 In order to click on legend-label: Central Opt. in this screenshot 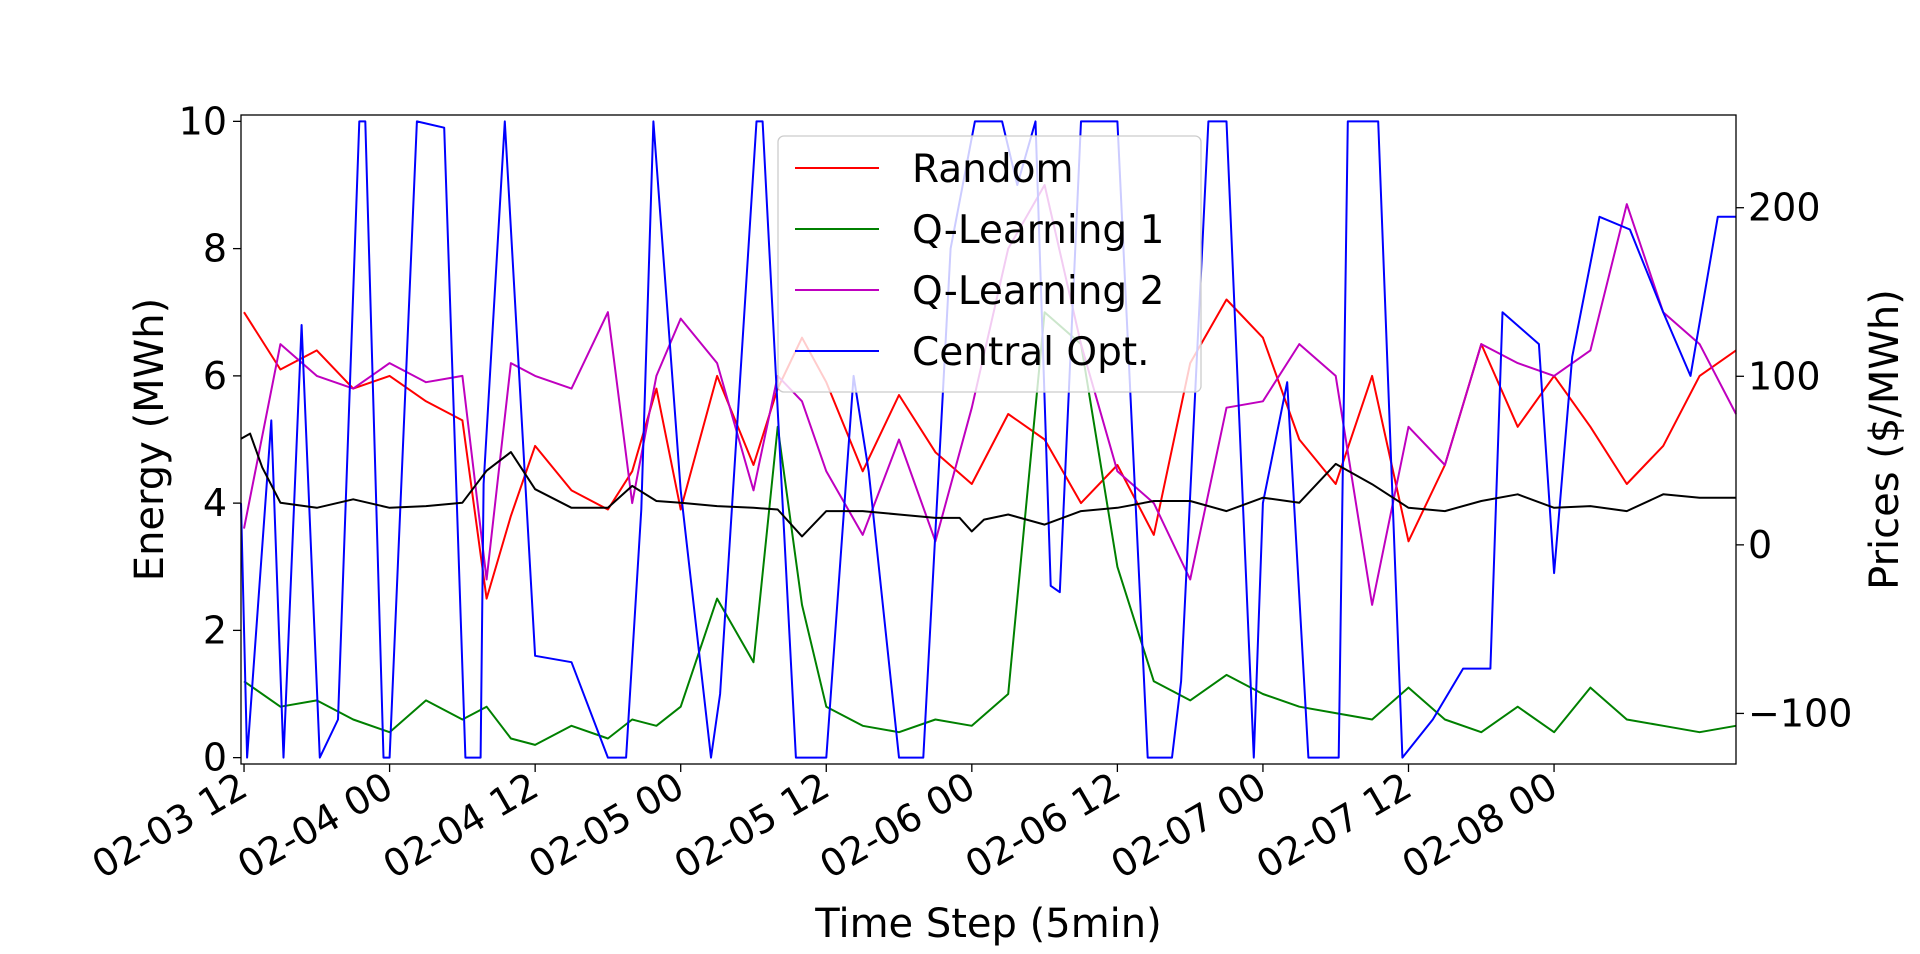, I will do `click(1031, 352)`.